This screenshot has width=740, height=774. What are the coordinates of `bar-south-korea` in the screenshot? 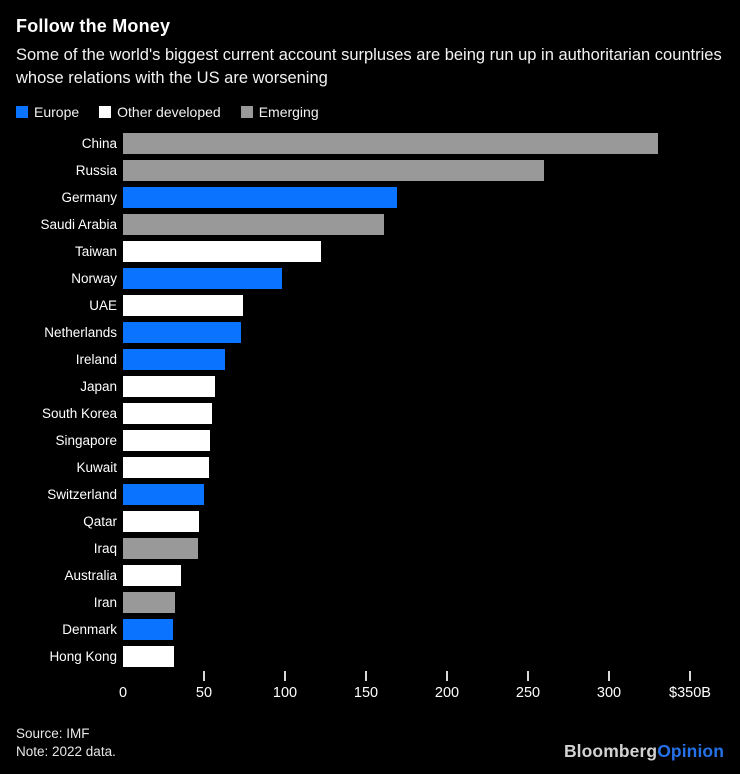 It's located at (168, 413).